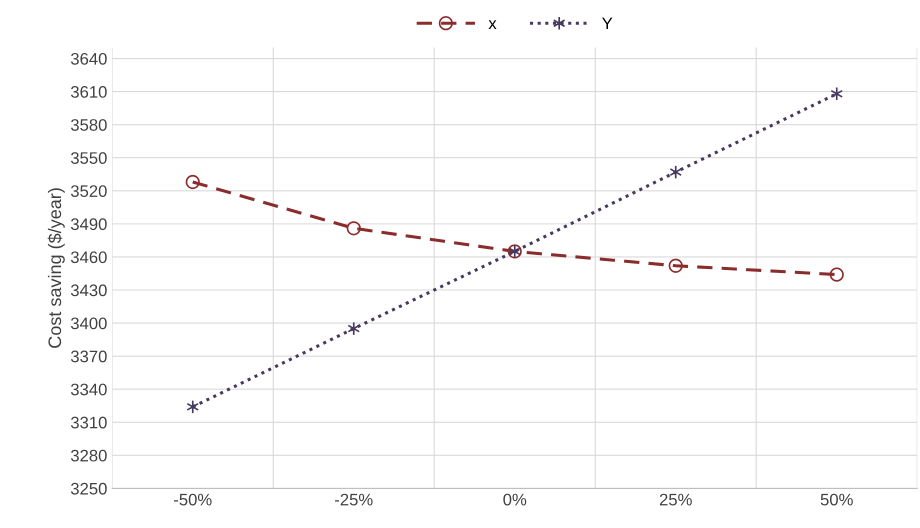  What do you see at coordinates (88, 290) in the screenshot?
I see `y-tick-label: 3430` at bounding box center [88, 290].